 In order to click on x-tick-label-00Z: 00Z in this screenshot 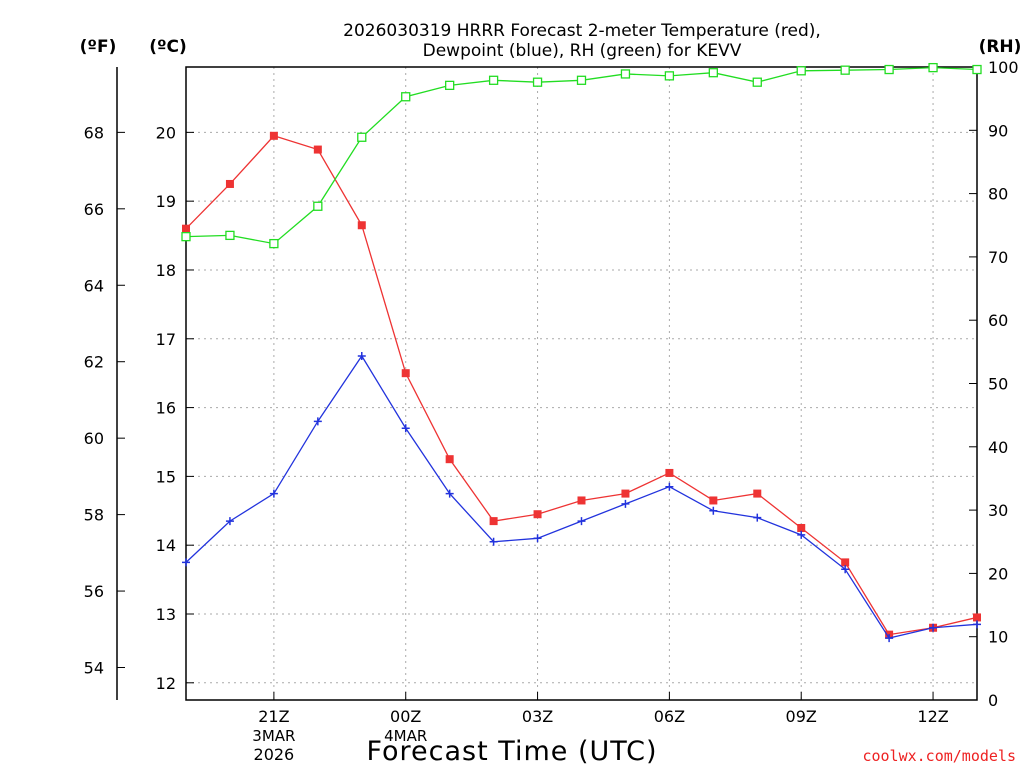, I will do `click(405, 716)`.